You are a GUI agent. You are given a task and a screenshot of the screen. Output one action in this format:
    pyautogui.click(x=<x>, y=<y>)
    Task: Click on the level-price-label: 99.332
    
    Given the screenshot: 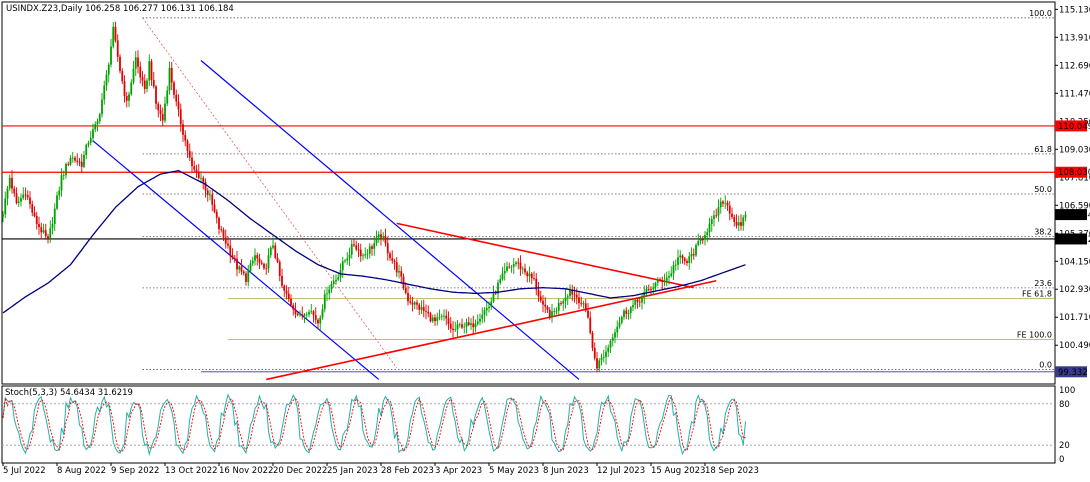 What is the action you would take?
    pyautogui.click(x=1073, y=373)
    